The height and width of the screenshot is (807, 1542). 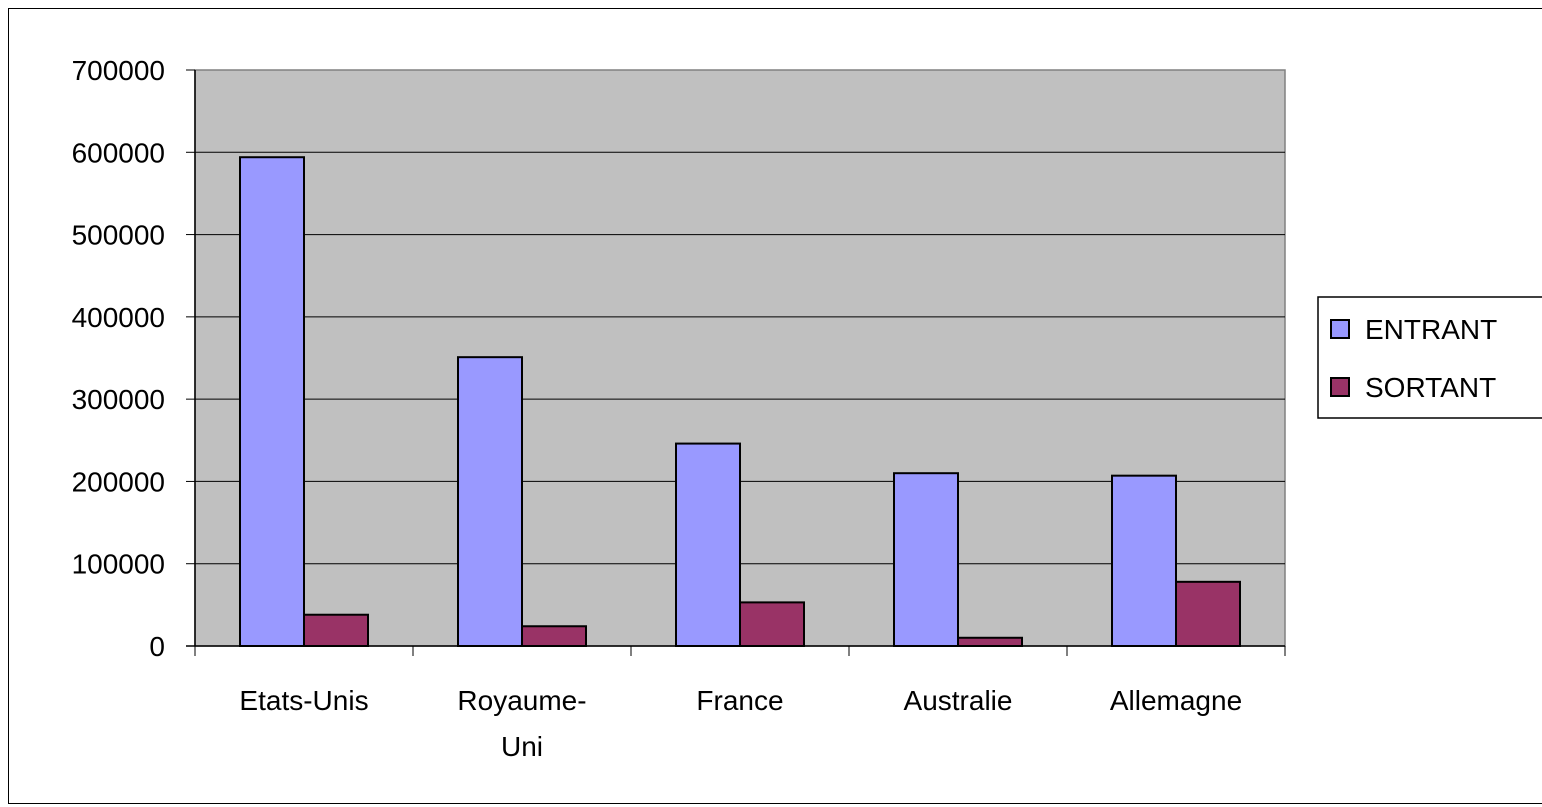 I want to click on y-tick-label: 0, so click(x=157, y=646).